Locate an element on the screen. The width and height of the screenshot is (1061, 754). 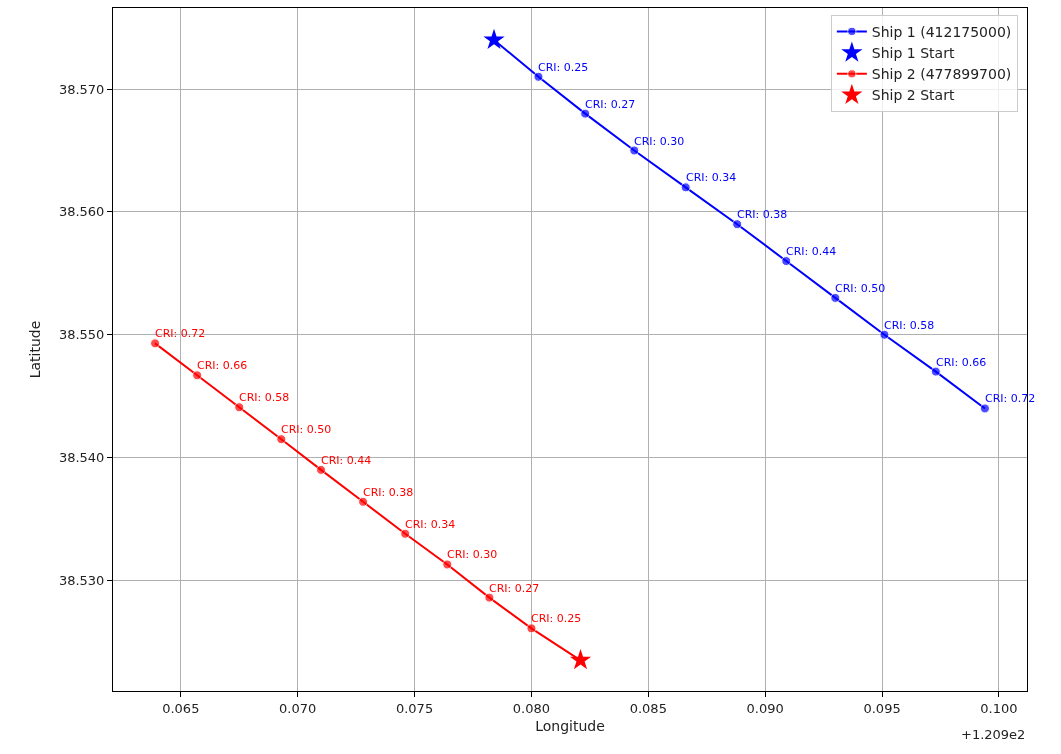
y-tick-label: 38.550 is located at coordinates (81, 335).